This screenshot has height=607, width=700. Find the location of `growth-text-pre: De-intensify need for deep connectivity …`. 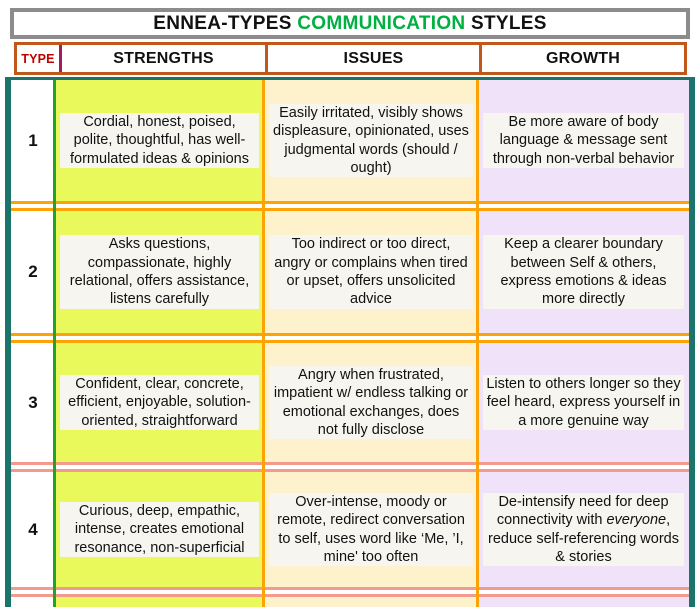

growth-text-pre: De-intensify need for deep connectivity … is located at coordinates (582, 511).